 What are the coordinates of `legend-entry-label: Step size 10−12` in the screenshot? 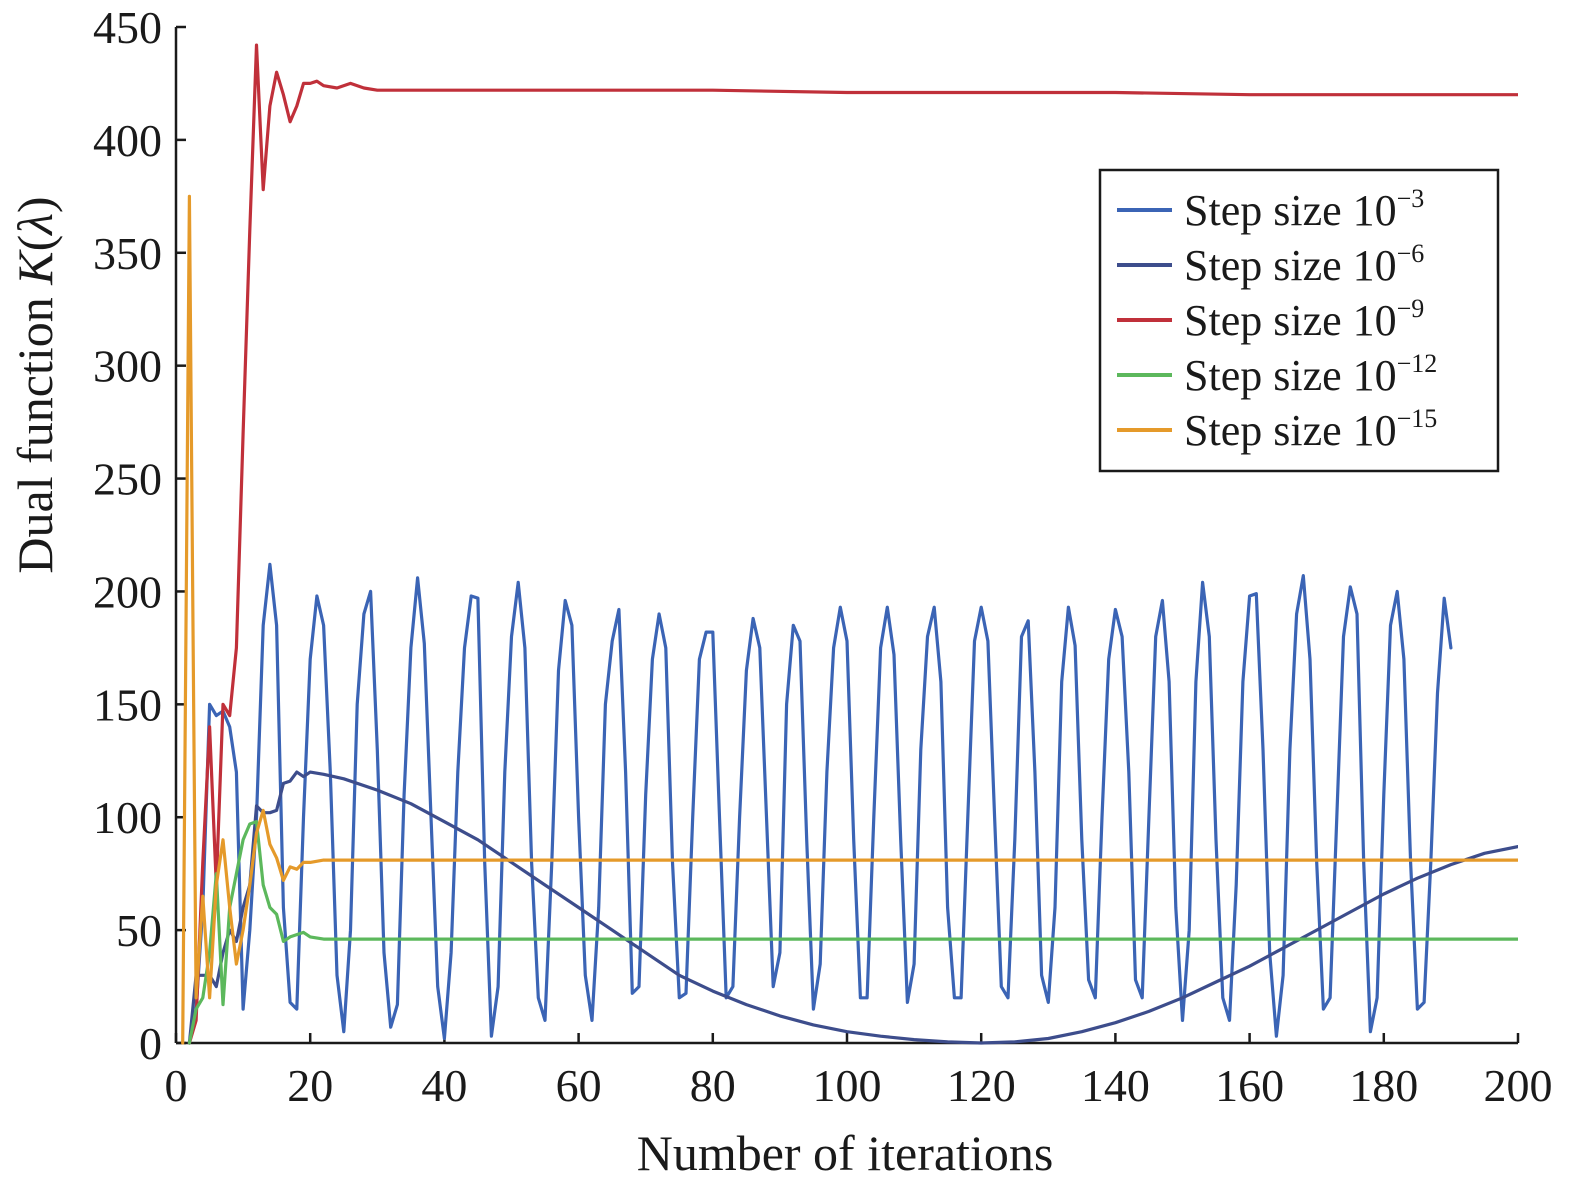 It's located at (1310, 374).